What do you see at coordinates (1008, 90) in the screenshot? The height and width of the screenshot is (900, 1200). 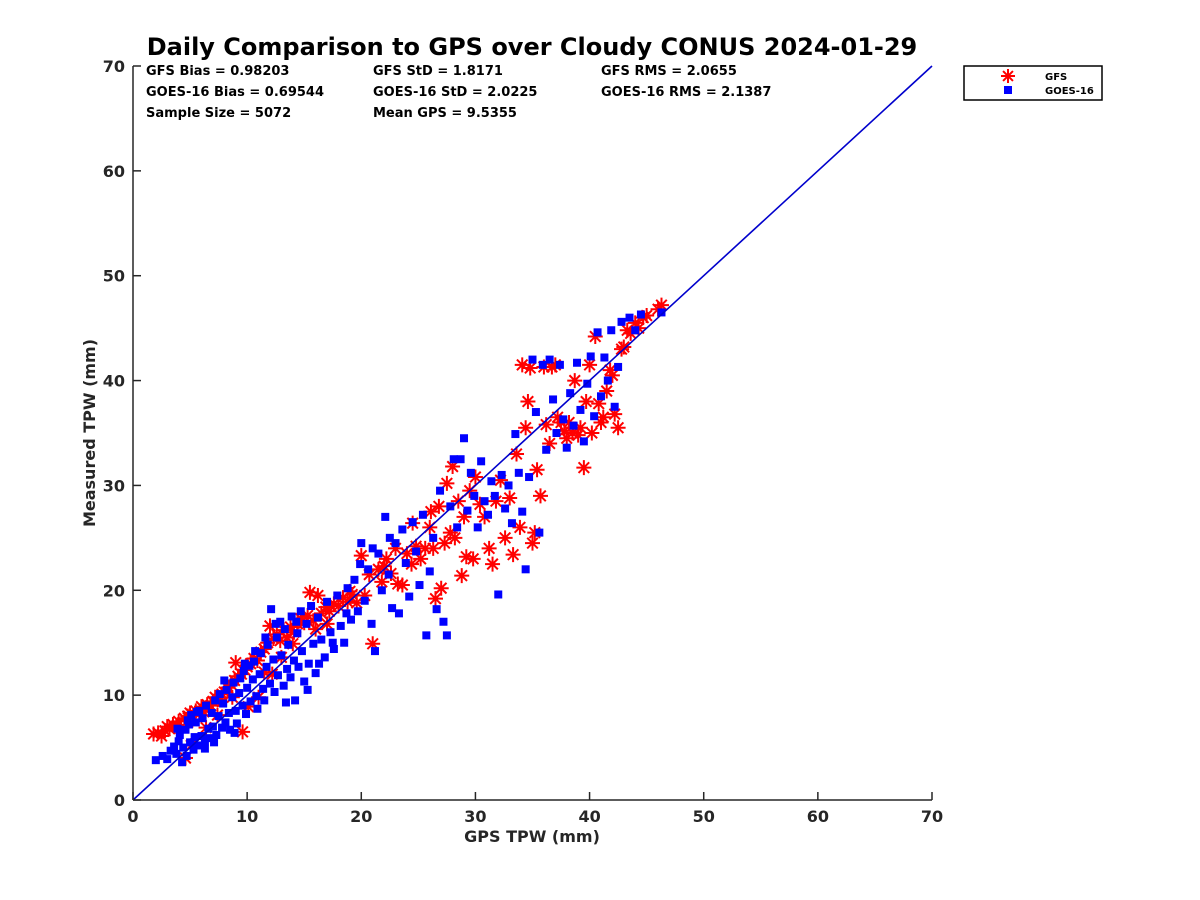 I see `legend-marker-goes16` at bounding box center [1008, 90].